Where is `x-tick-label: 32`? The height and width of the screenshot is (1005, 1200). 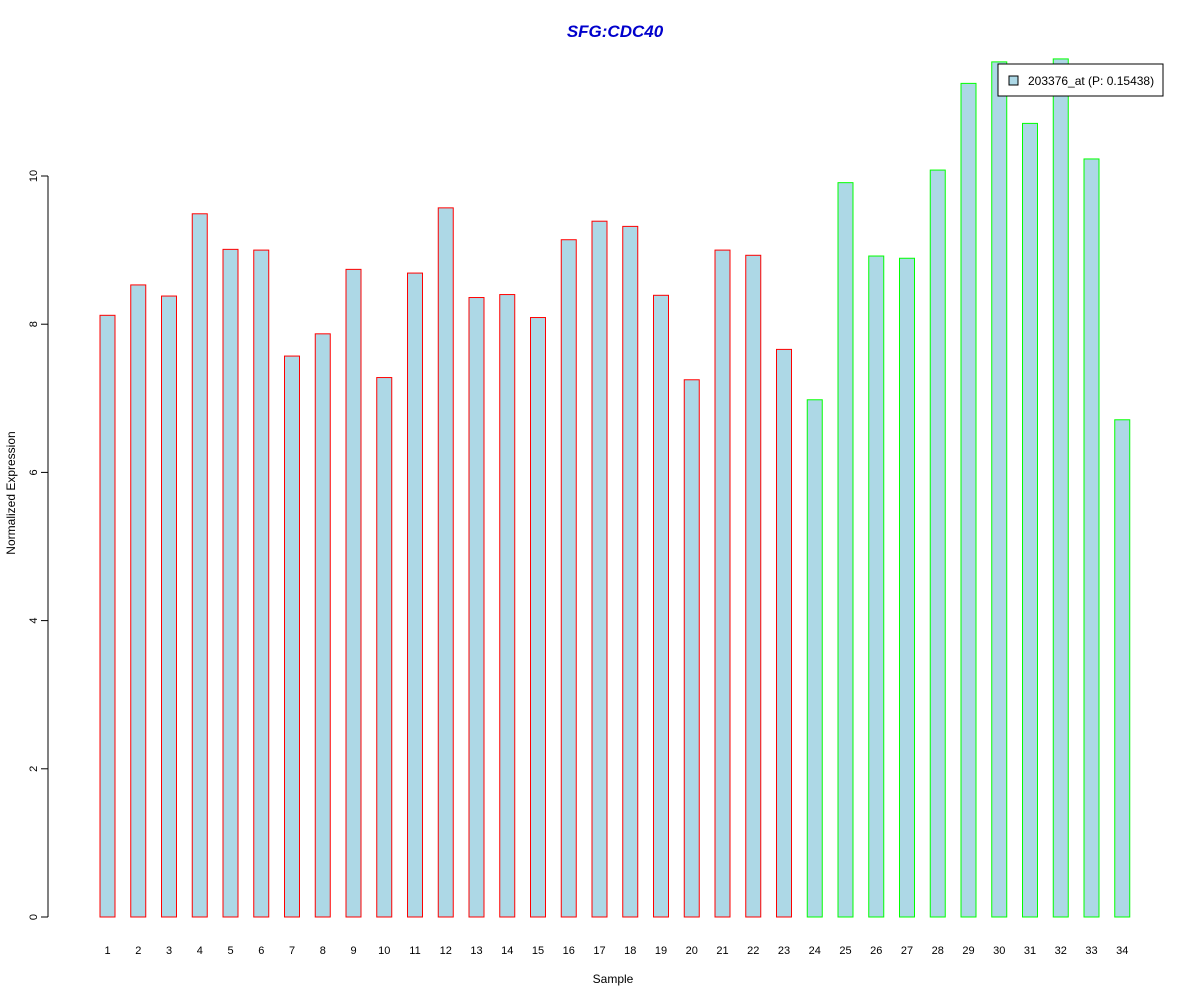
x-tick-label: 32 is located at coordinates (1061, 951).